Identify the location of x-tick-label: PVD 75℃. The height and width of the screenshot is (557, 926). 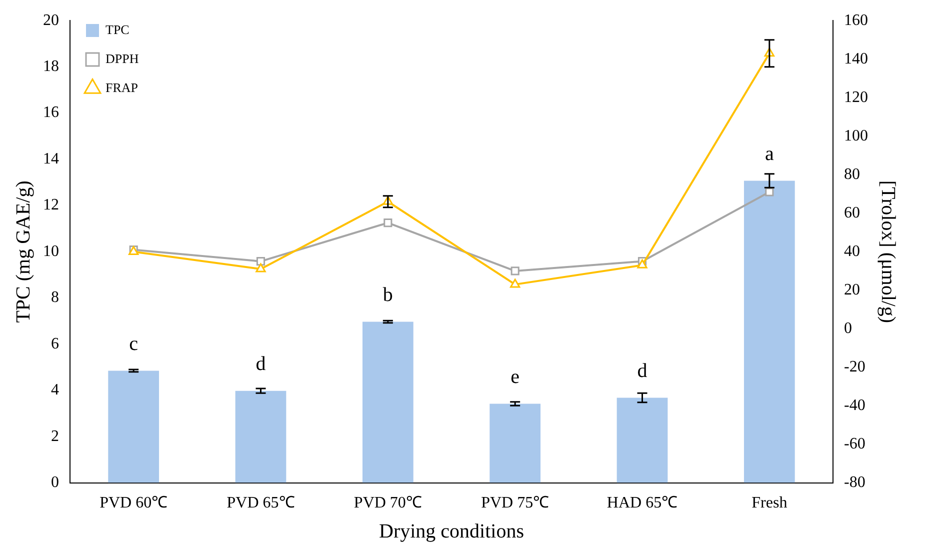
(515, 503).